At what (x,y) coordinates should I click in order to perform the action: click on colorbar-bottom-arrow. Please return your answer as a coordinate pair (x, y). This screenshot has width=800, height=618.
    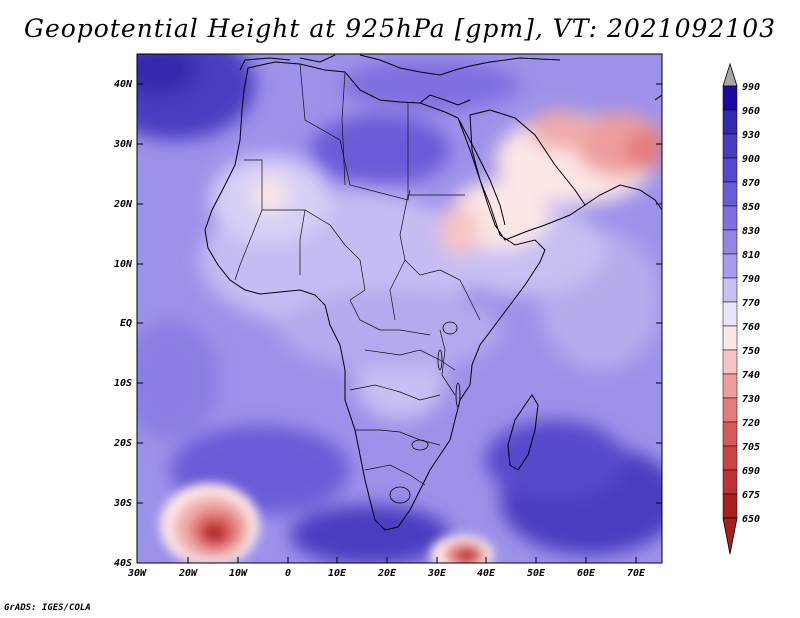
    Looking at the image, I should click on (730, 536).